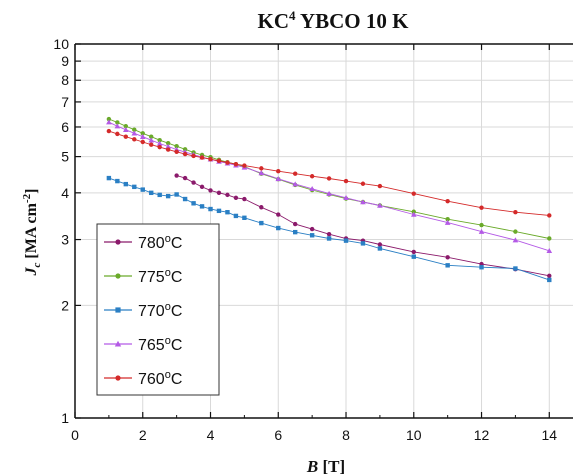 Image resolution: width=573 pixels, height=476 pixels. Describe the element at coordinates (65, 157) in the screenshot. I see `y-tick-label: 5` at that location.